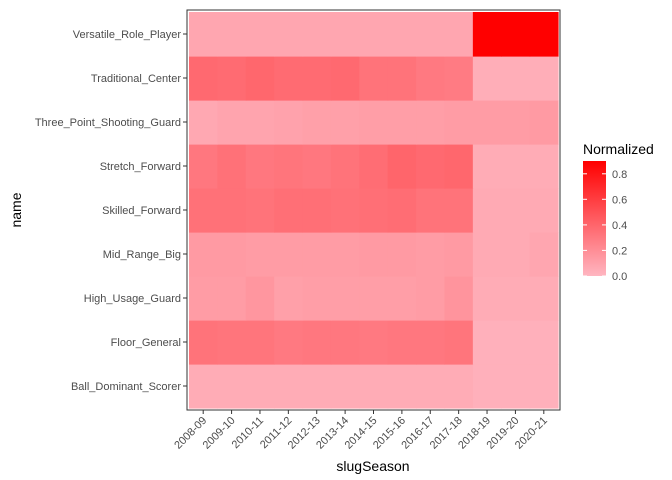 The image size is (672, 480). Describe the element at coordinates (127, 35) in the screenshot. I see `y-tick-label: Versatile_Role_Player` at that location.